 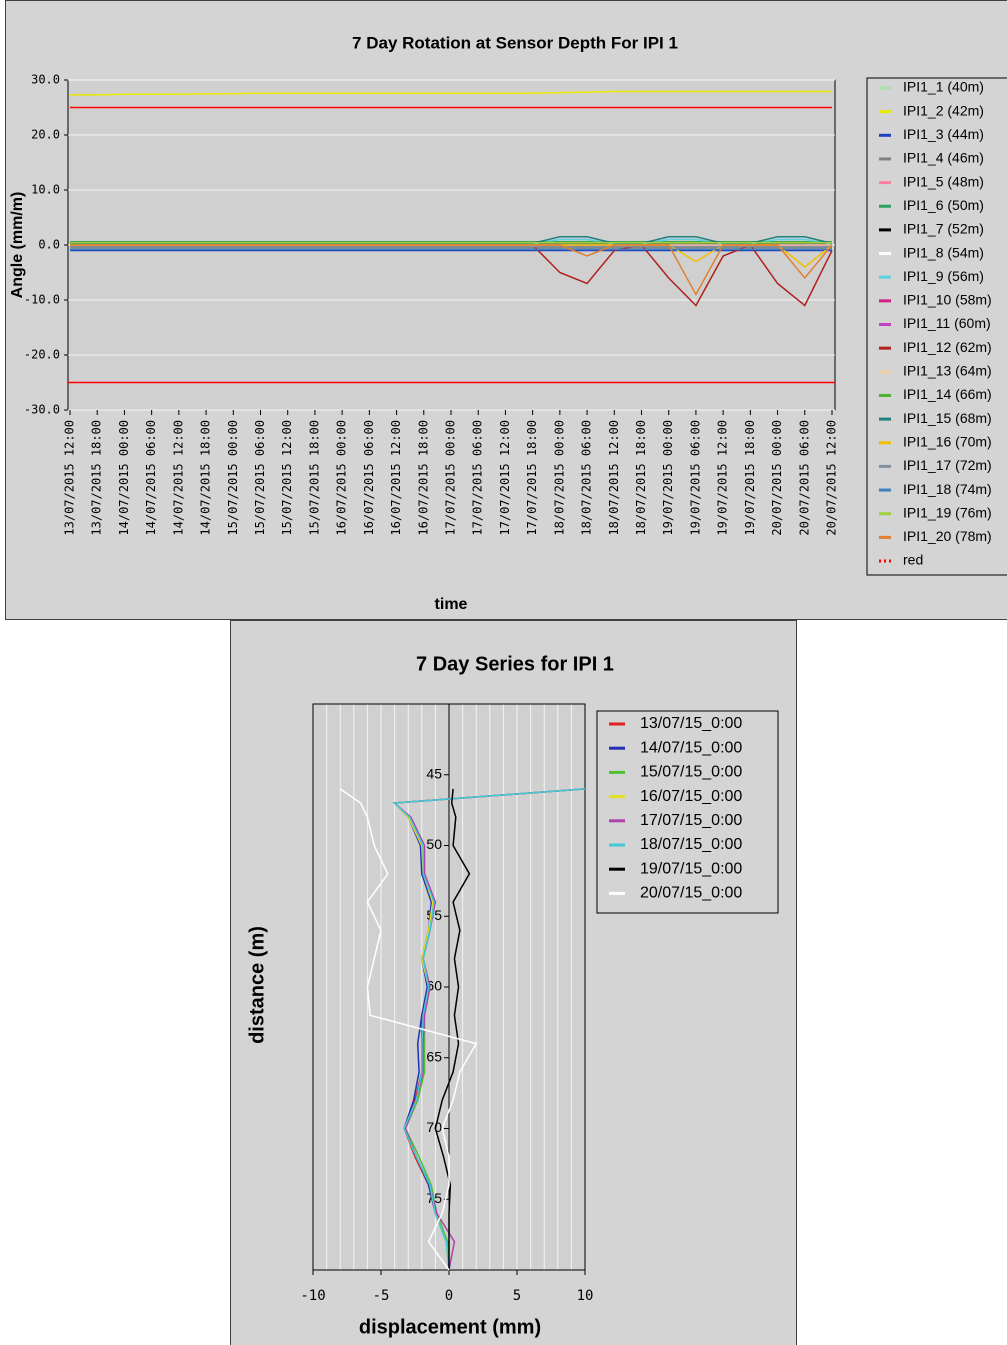 What do you see at coordinates (947, 465) in the screenshot?
I see `legend-label: IPI1_17 (72m)` at bounding box center [947, 465].